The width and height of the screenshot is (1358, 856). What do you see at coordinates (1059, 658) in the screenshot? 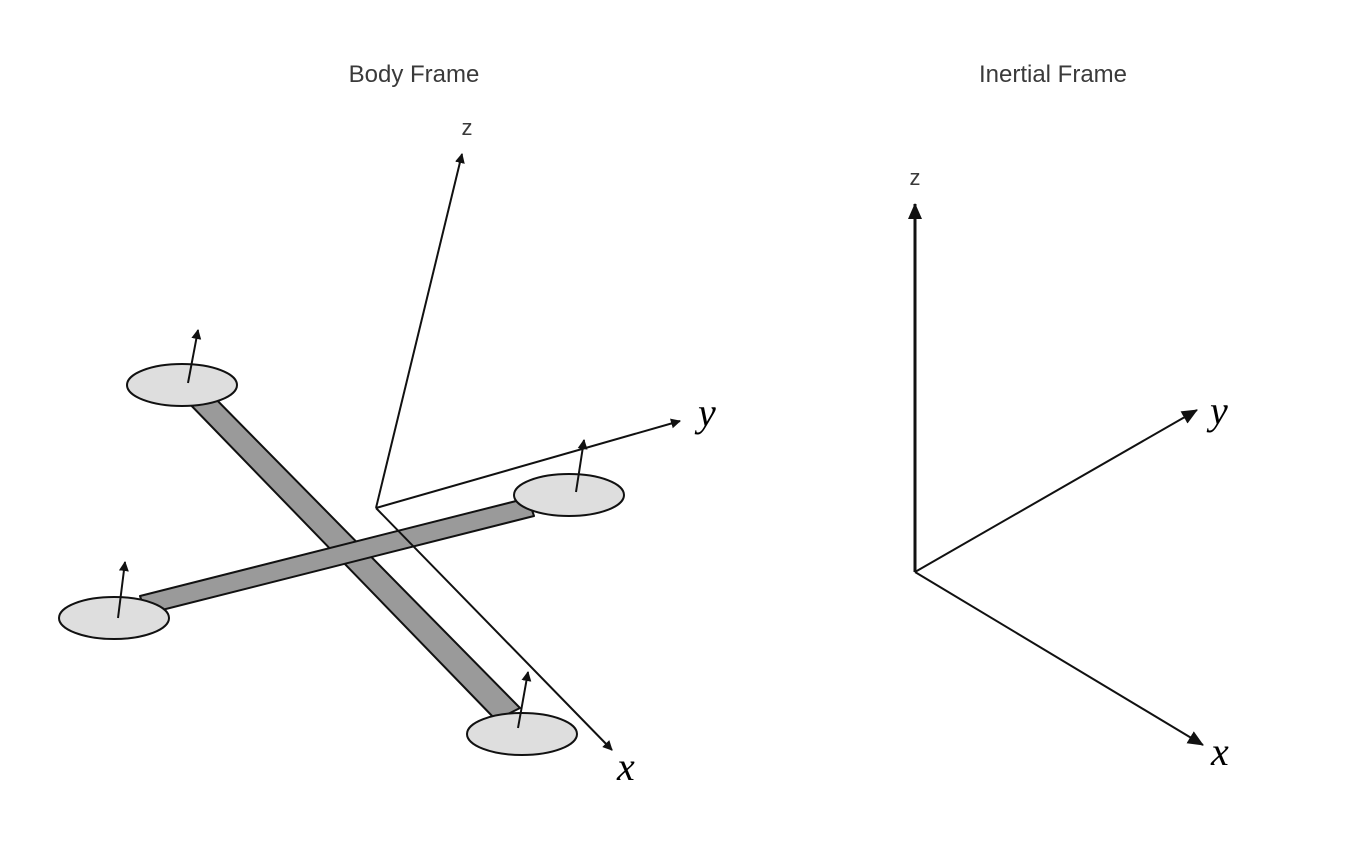
I see `inertial-x-axis` at bounding box center [1059, 658].